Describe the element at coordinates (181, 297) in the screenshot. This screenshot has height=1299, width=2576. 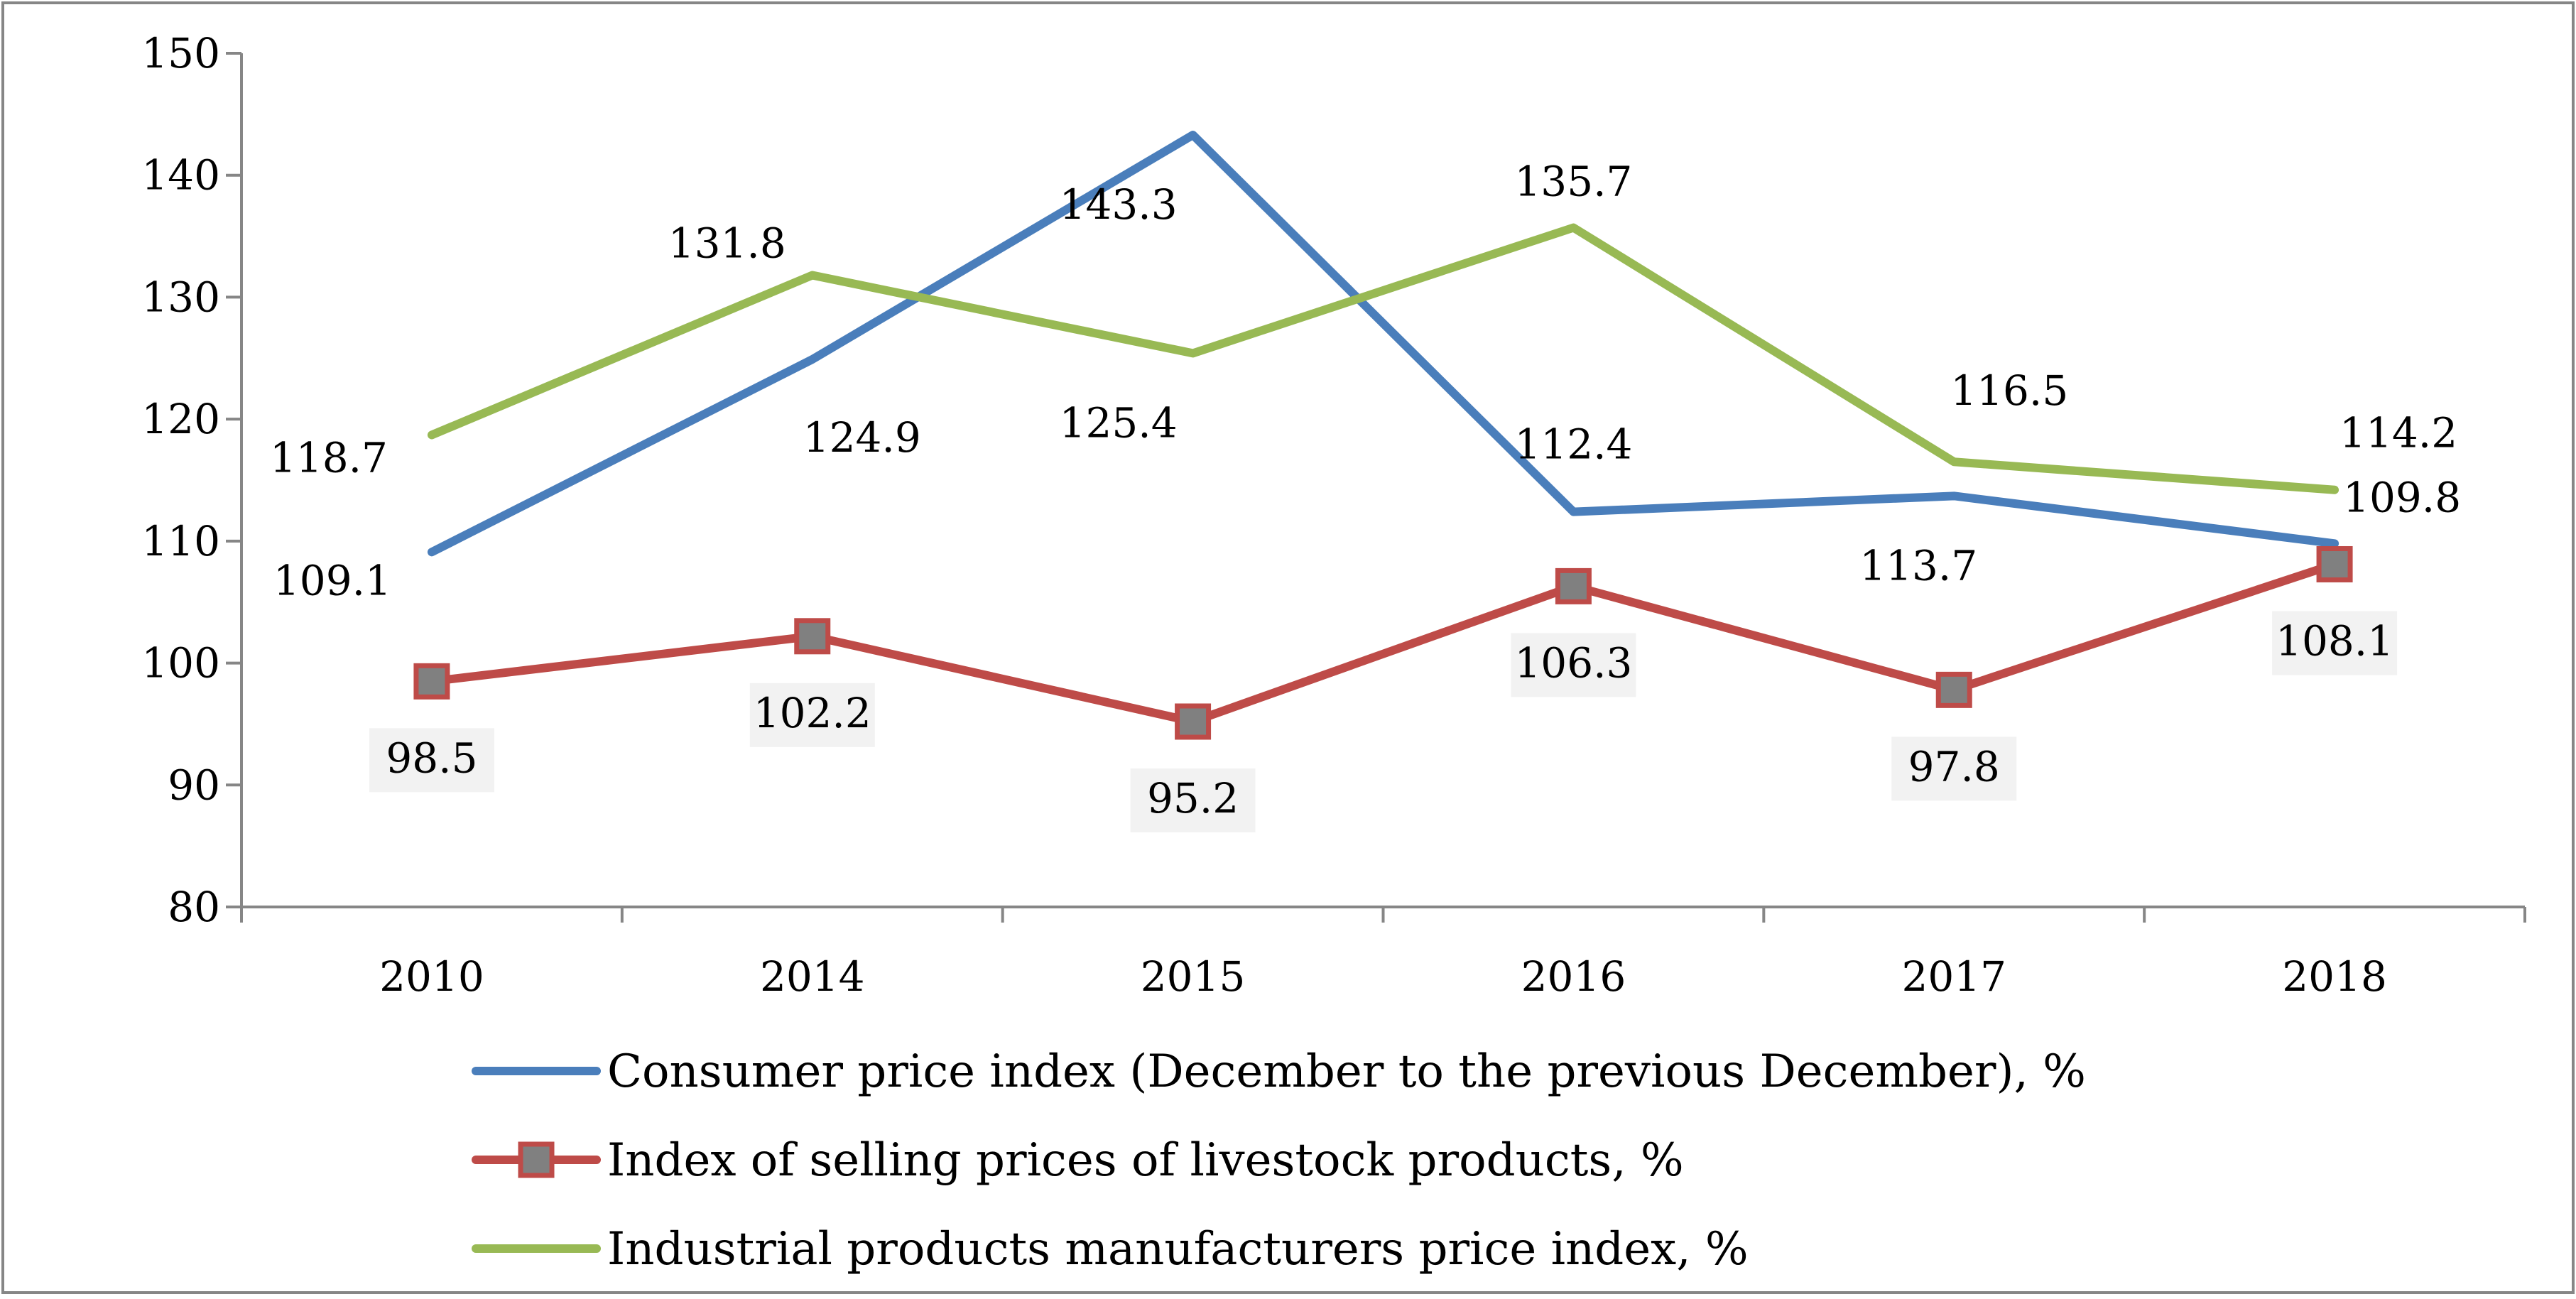
I see `y-tick-label: 130` at that location.